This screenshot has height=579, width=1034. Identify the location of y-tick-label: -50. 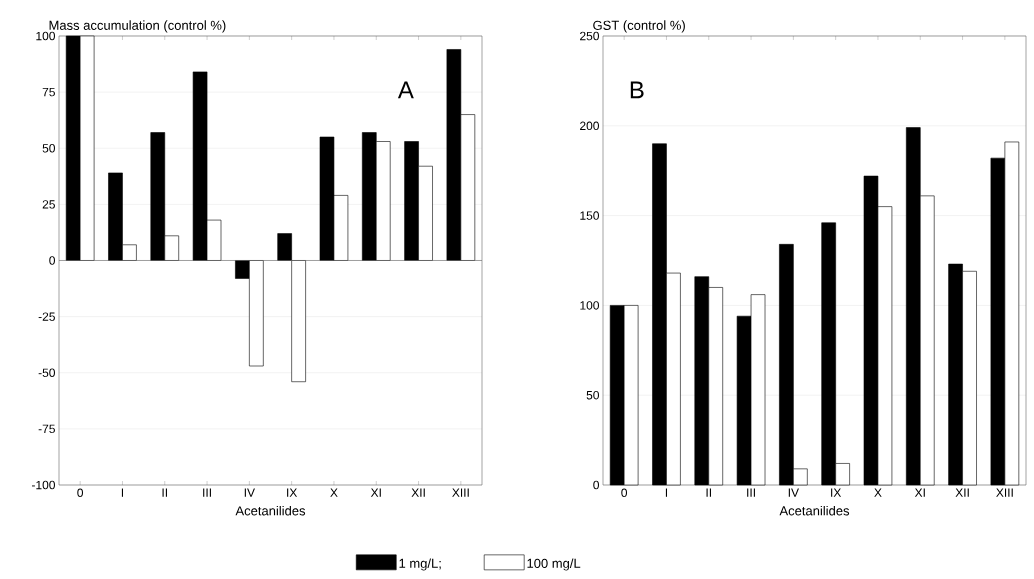
(46, 372).